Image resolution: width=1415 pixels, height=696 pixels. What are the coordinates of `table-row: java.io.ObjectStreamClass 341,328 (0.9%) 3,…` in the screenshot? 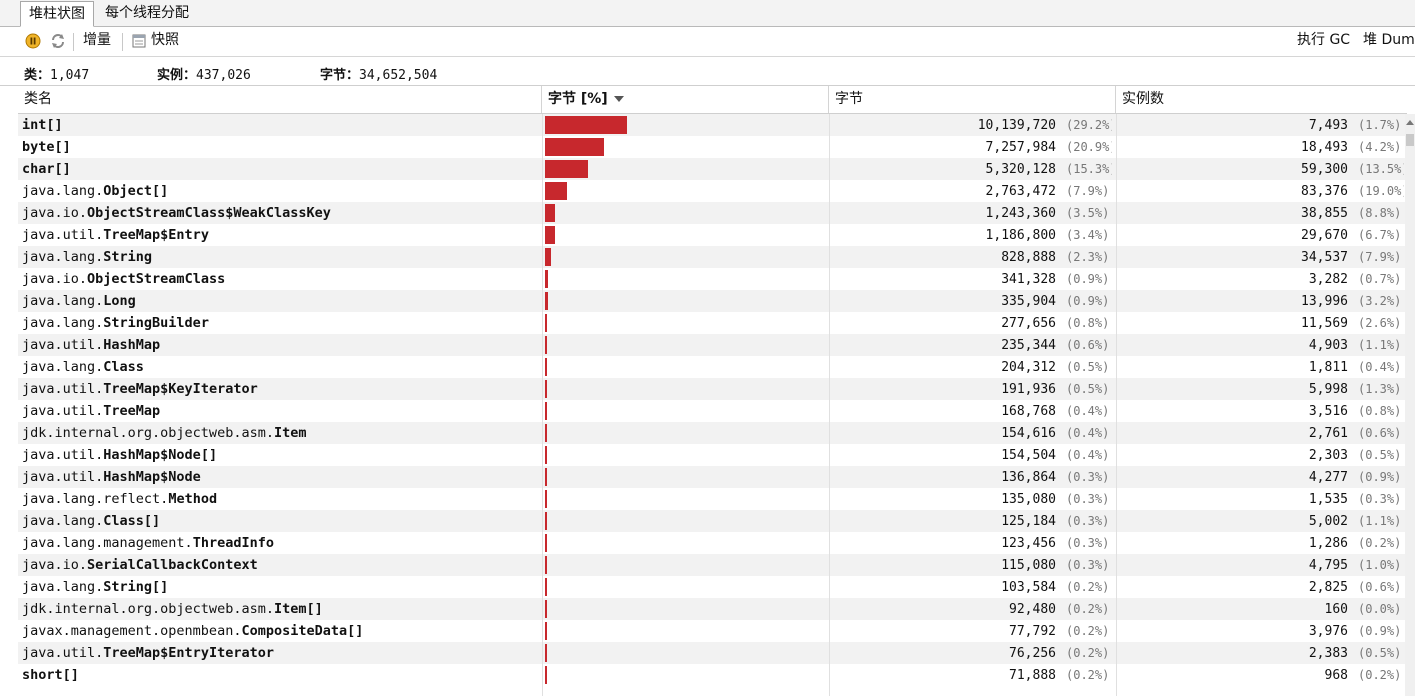 It's located at (712, 279).